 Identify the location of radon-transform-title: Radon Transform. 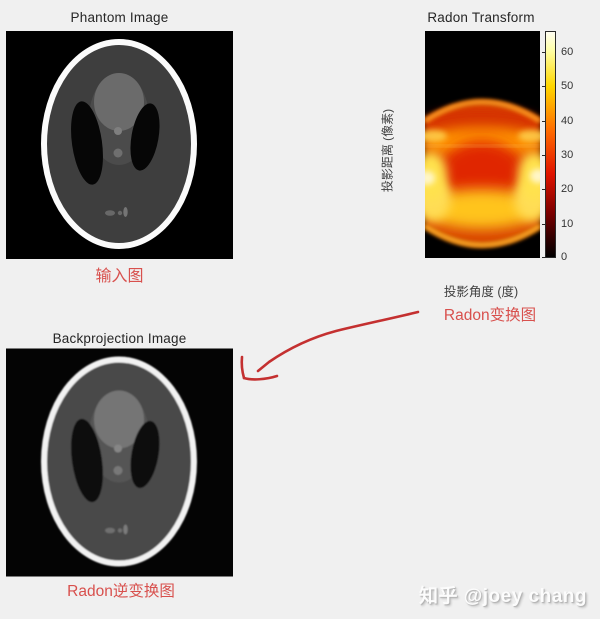
(481, 17).